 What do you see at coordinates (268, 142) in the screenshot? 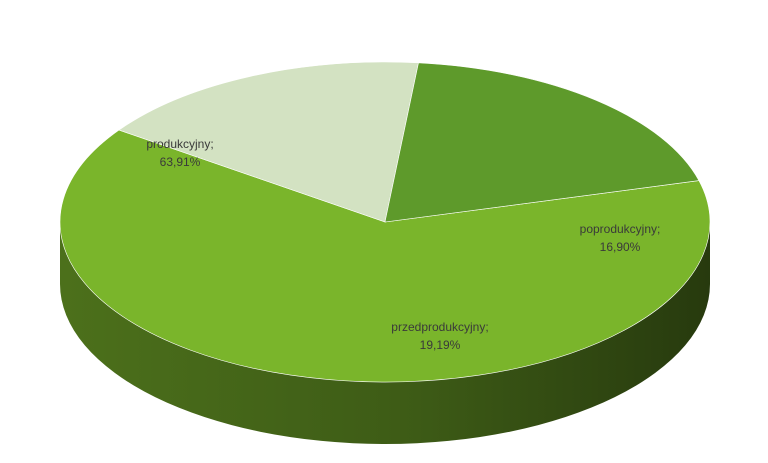
I see `pie-slice-poprodukcyjny` at bounding box center [268, 142].